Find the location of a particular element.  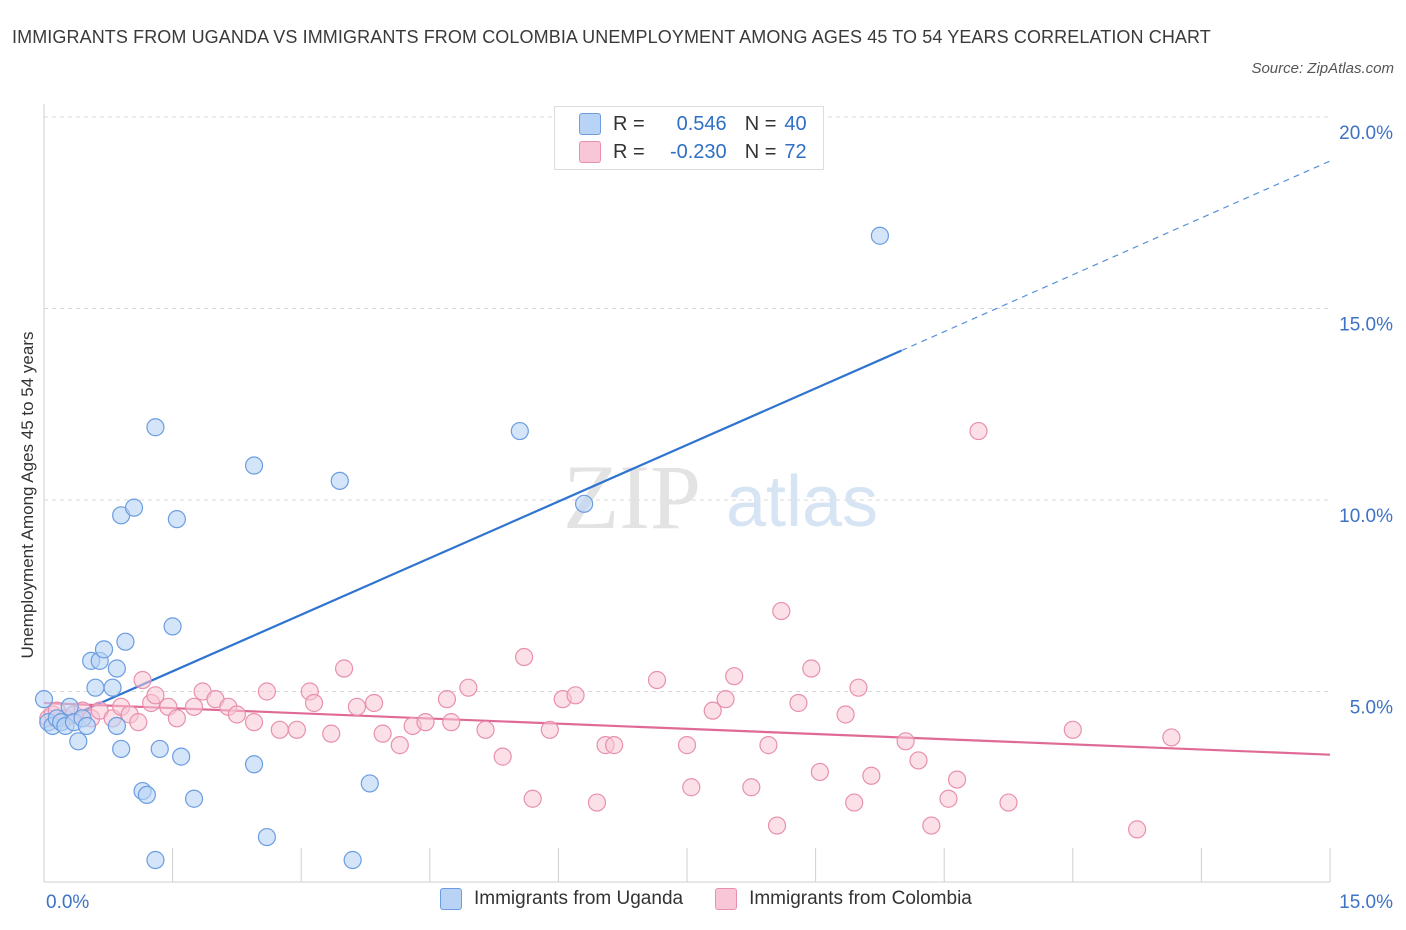

x-tick-label: 0.0% is located at coordinates (67, 902).